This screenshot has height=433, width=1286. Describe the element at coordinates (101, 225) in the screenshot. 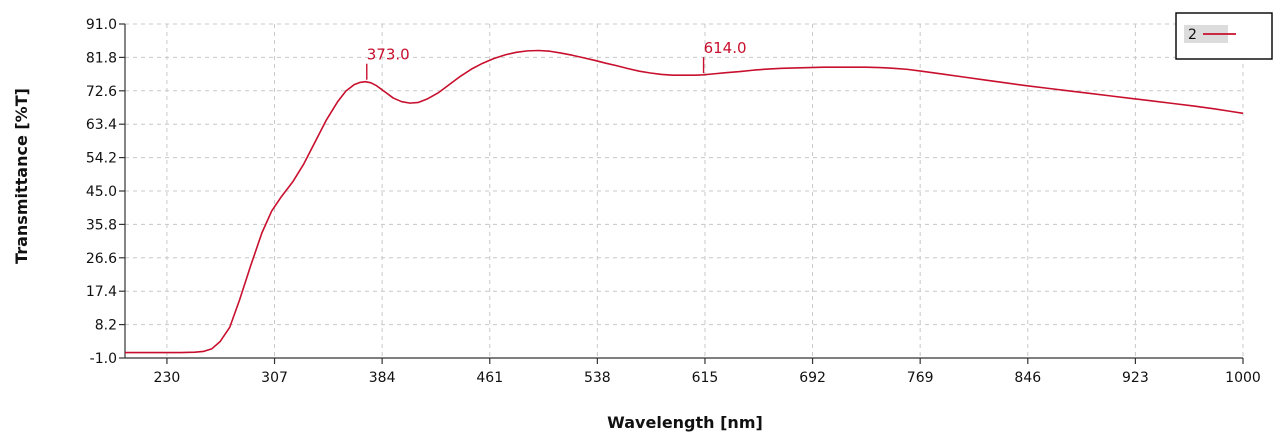

I see `y-tick-label: 35.8` at that location.